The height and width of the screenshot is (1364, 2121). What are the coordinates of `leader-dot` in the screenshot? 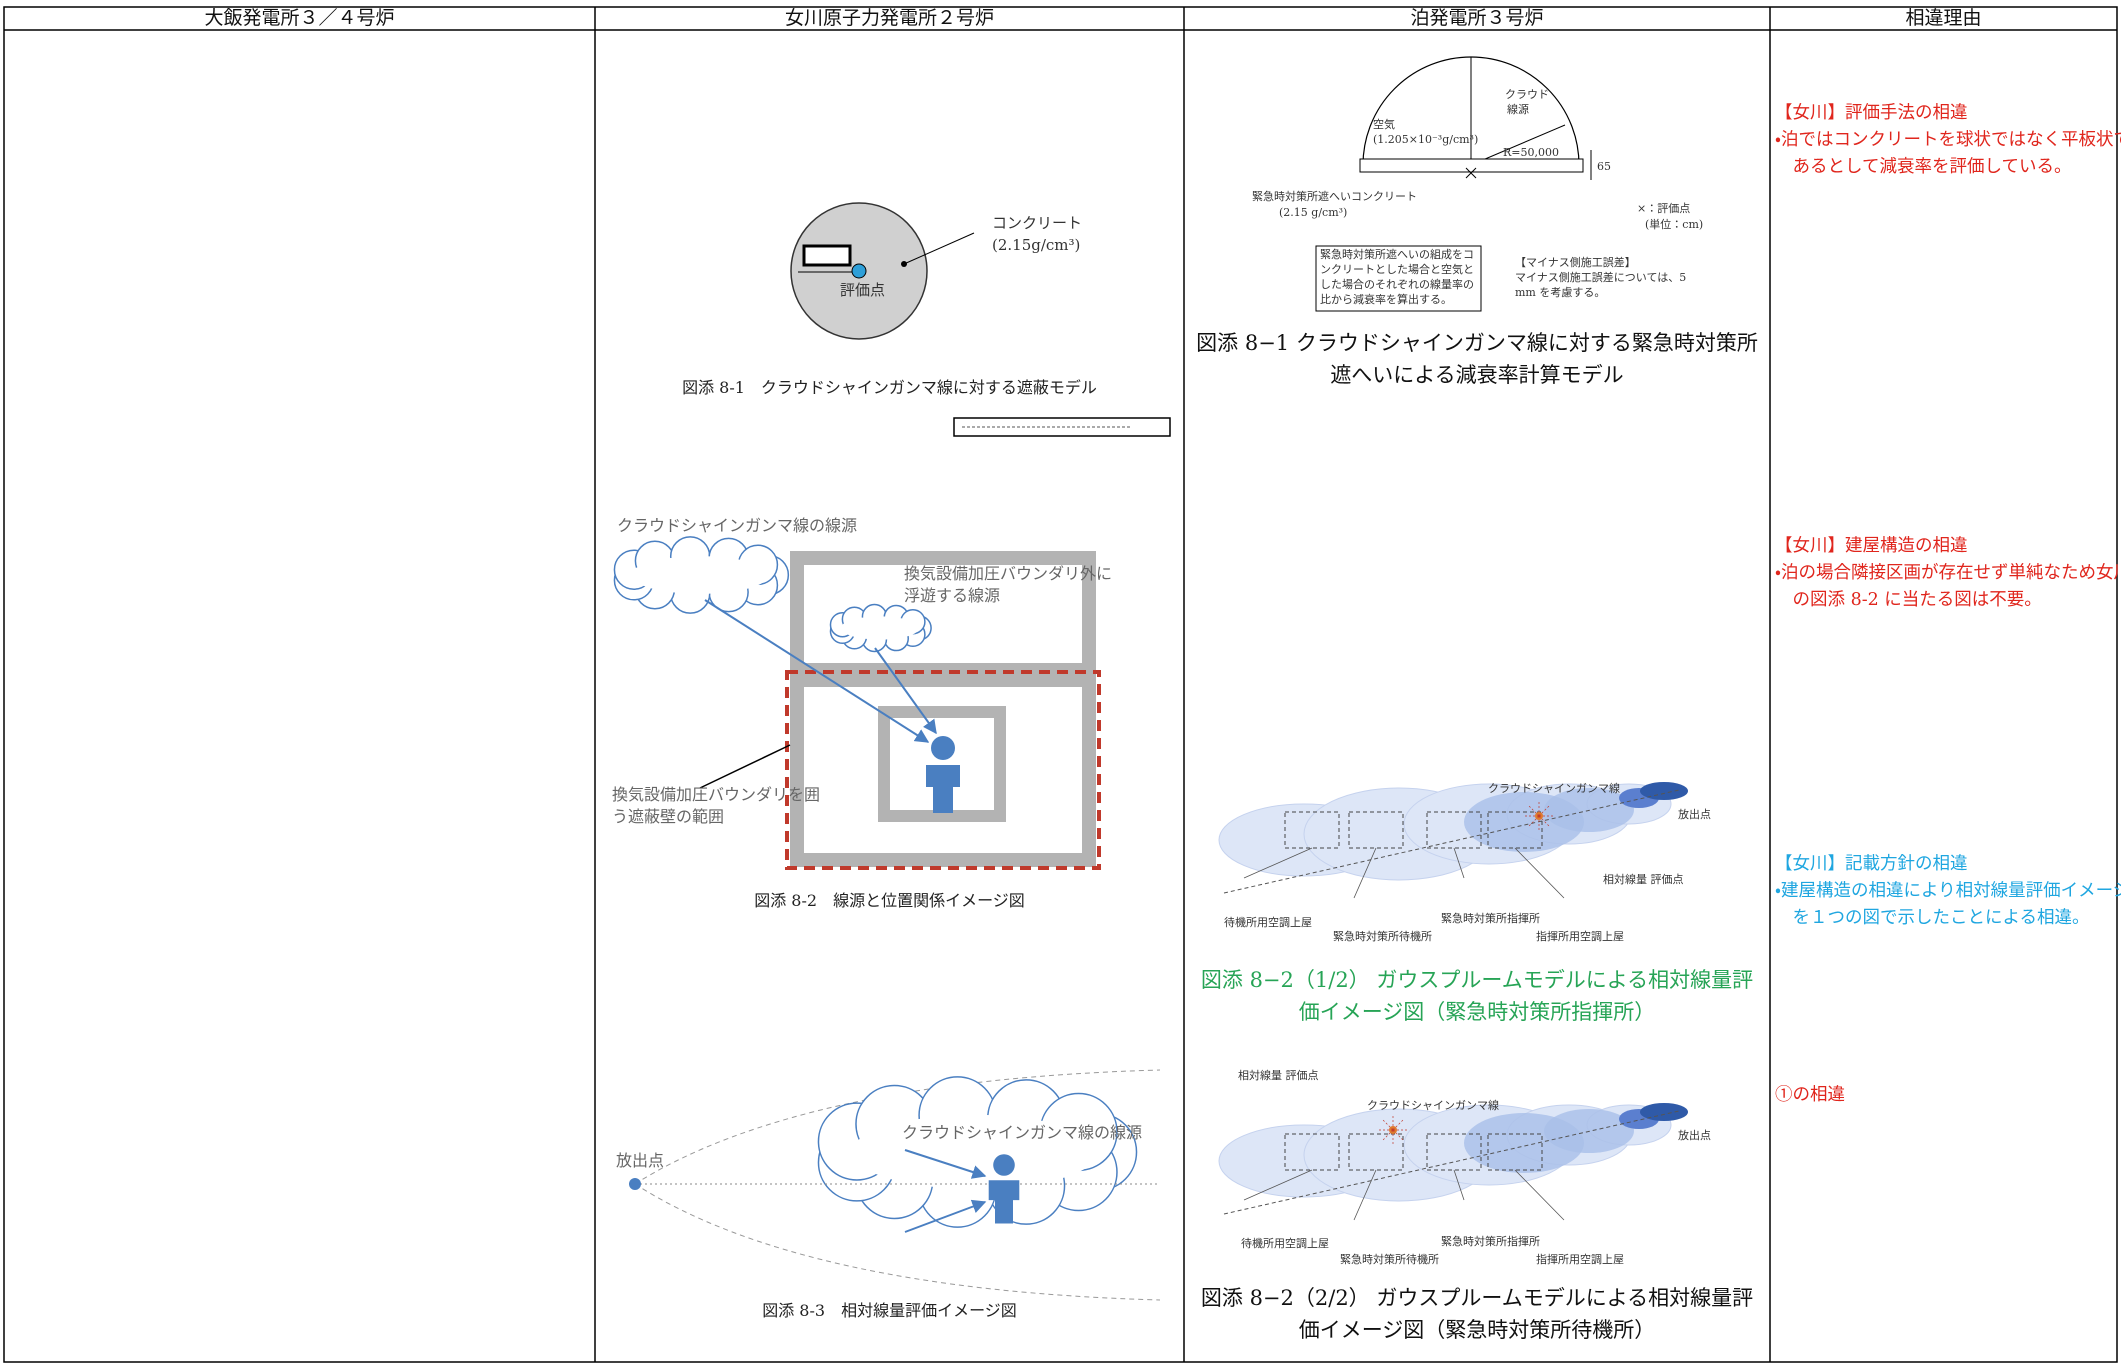 It's located at (904, 264).